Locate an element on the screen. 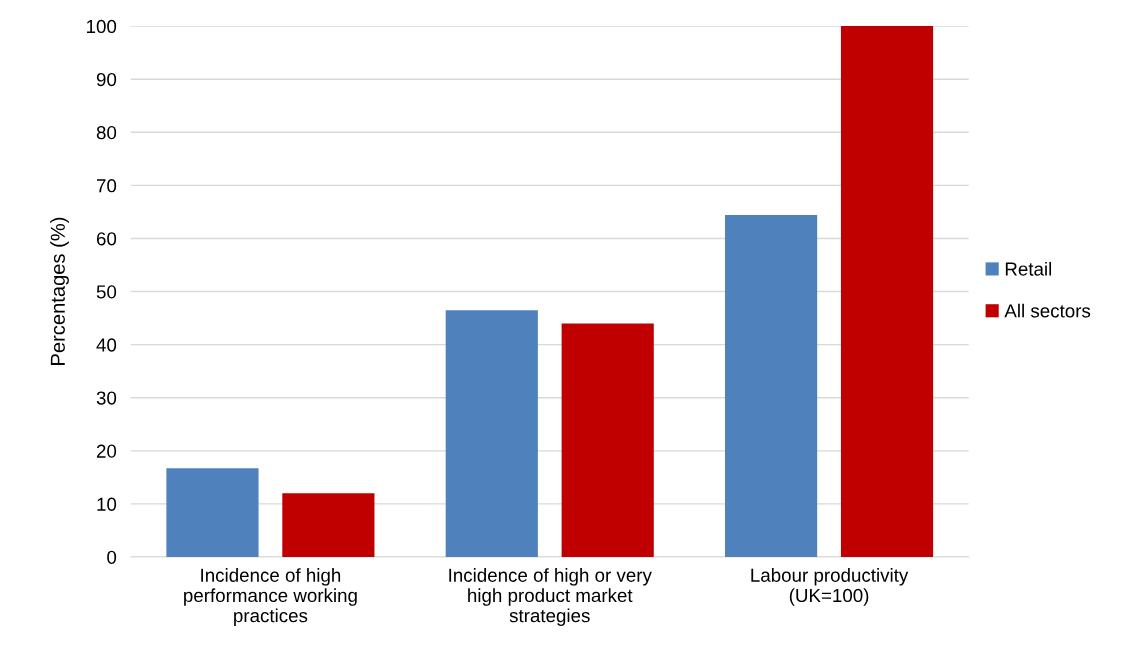 This screenshot has width=1137, height=653. x-tick-label: Labour productivity (UK=100) is located at coordinates (830, 587).